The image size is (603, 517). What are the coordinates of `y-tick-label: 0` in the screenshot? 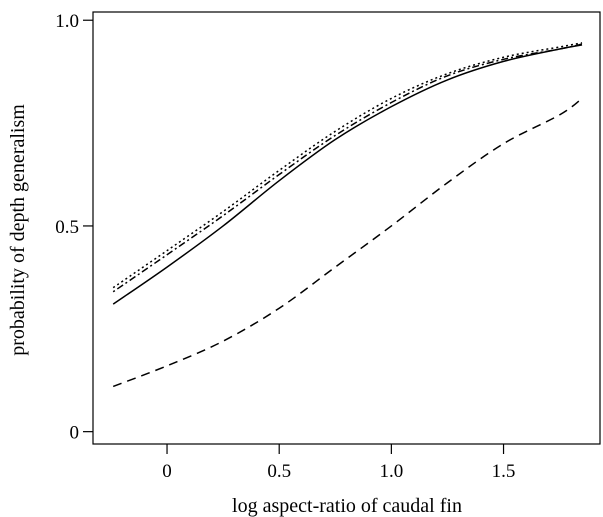 It's located at (75, 433).